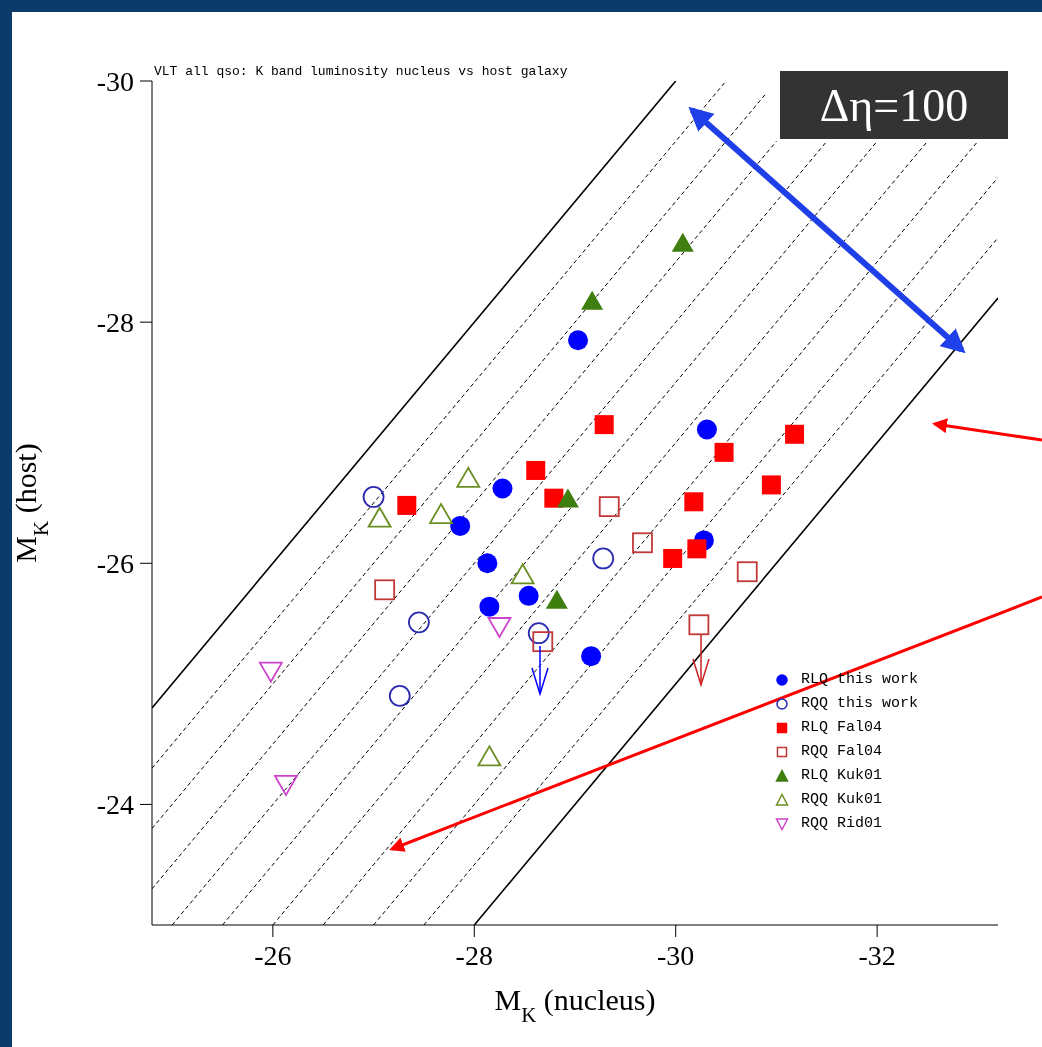 This screenshot has width=1042, height=1047. What do you see at coordinates (877, 955) in the screenshot?
I see `x-tick-label: -32` at bounding box center [877, 955].